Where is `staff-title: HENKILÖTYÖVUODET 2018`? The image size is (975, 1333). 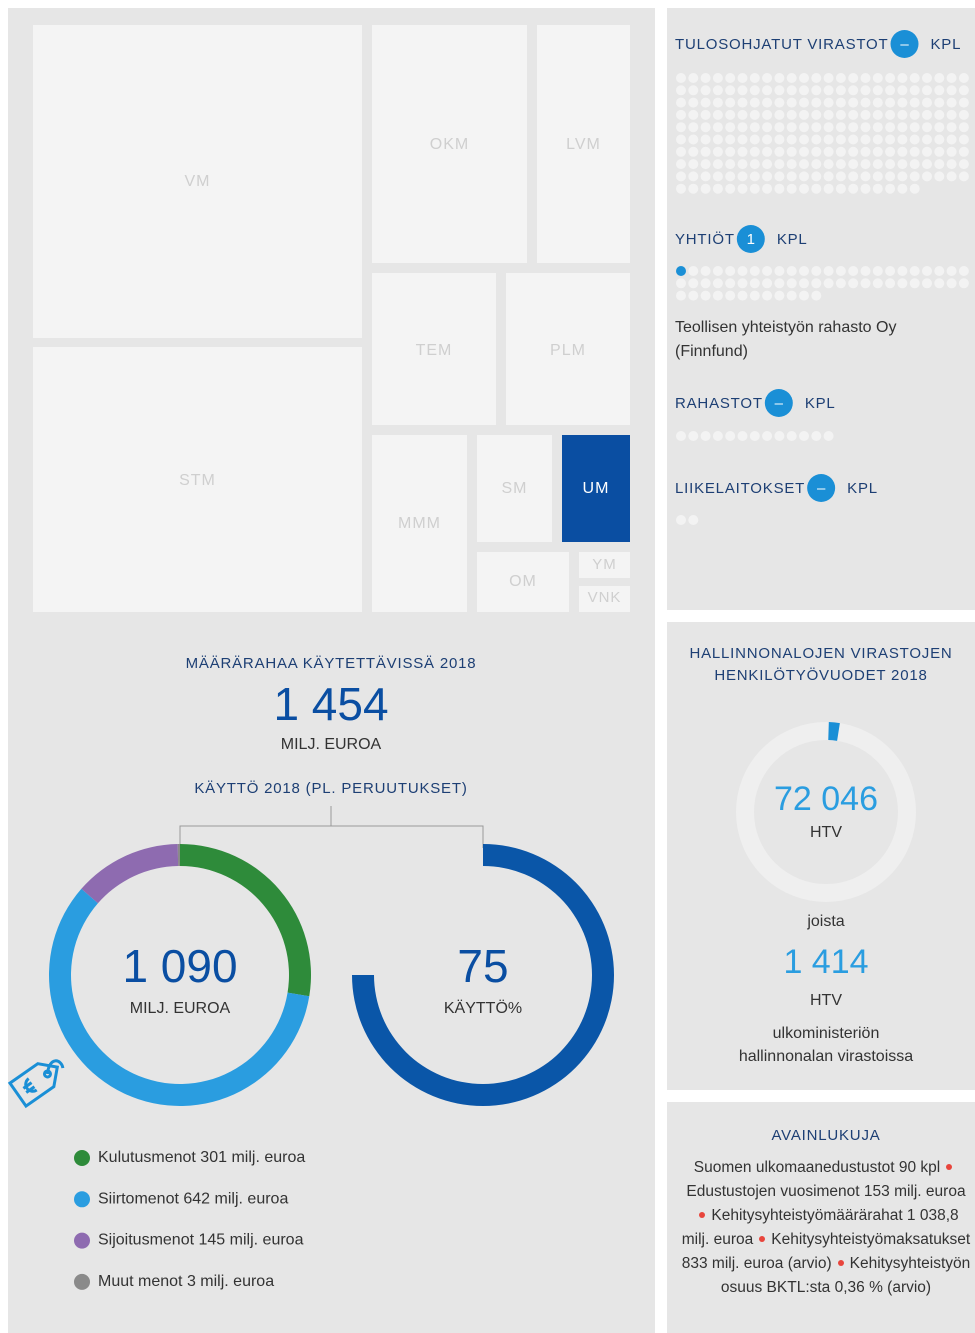
staff-title: HENKILÖTYÖVUODET 2018 is located at coordinates (820, 675).